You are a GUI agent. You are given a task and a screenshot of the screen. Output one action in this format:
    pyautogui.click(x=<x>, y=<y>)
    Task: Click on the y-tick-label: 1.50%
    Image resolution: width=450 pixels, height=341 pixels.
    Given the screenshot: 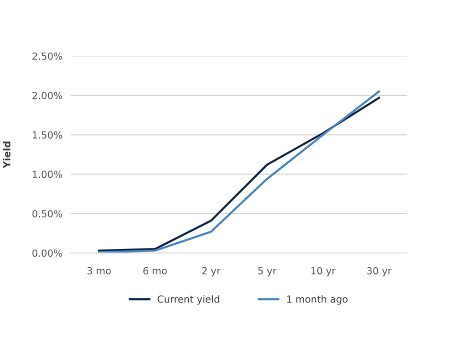 What is the action you would take?
    pyautogui.click(x=47, y=135)
    